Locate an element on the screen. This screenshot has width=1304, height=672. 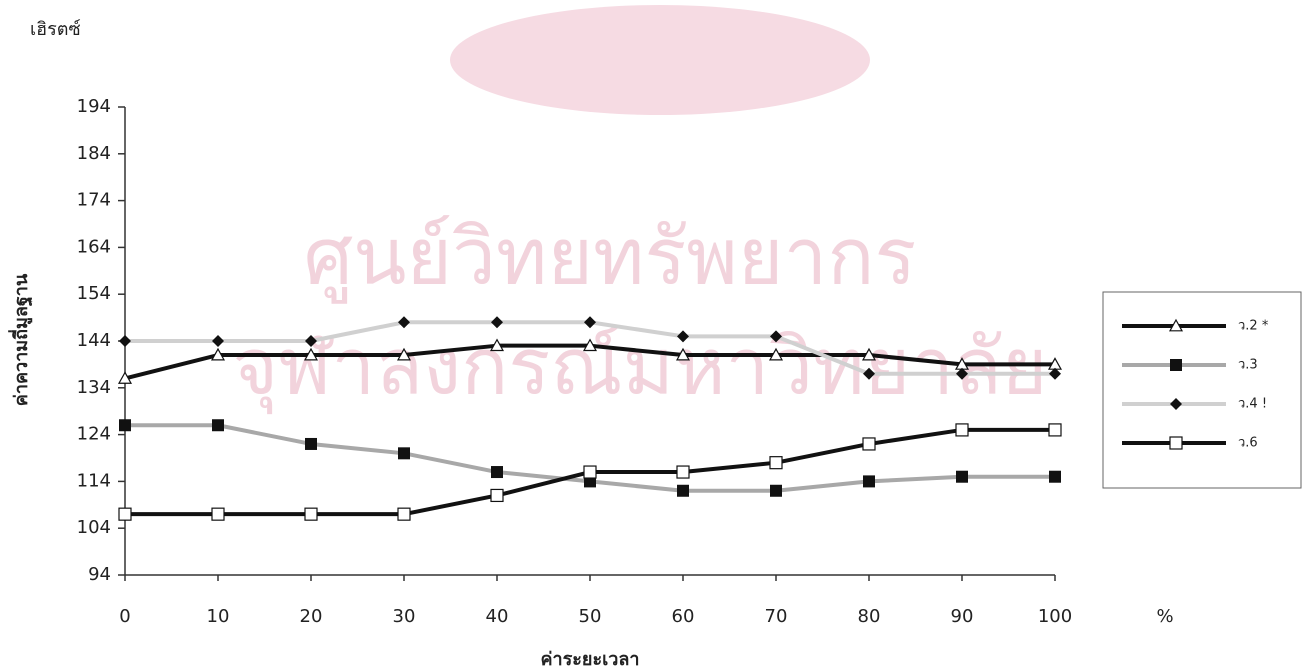
x-tick-label: 40 is located at coordinates (497, 616).